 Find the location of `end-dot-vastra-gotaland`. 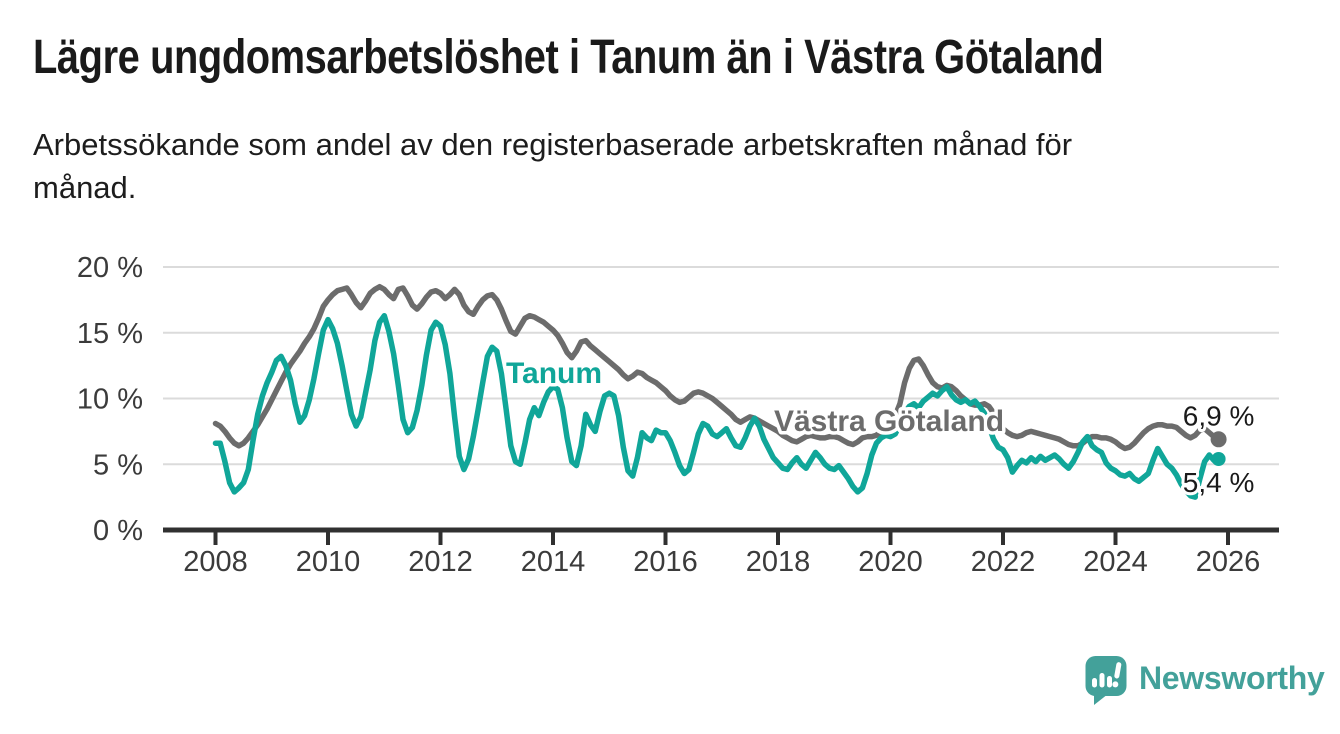

end-dot-vastra-gotaland is located at coordinates (1218, 439).